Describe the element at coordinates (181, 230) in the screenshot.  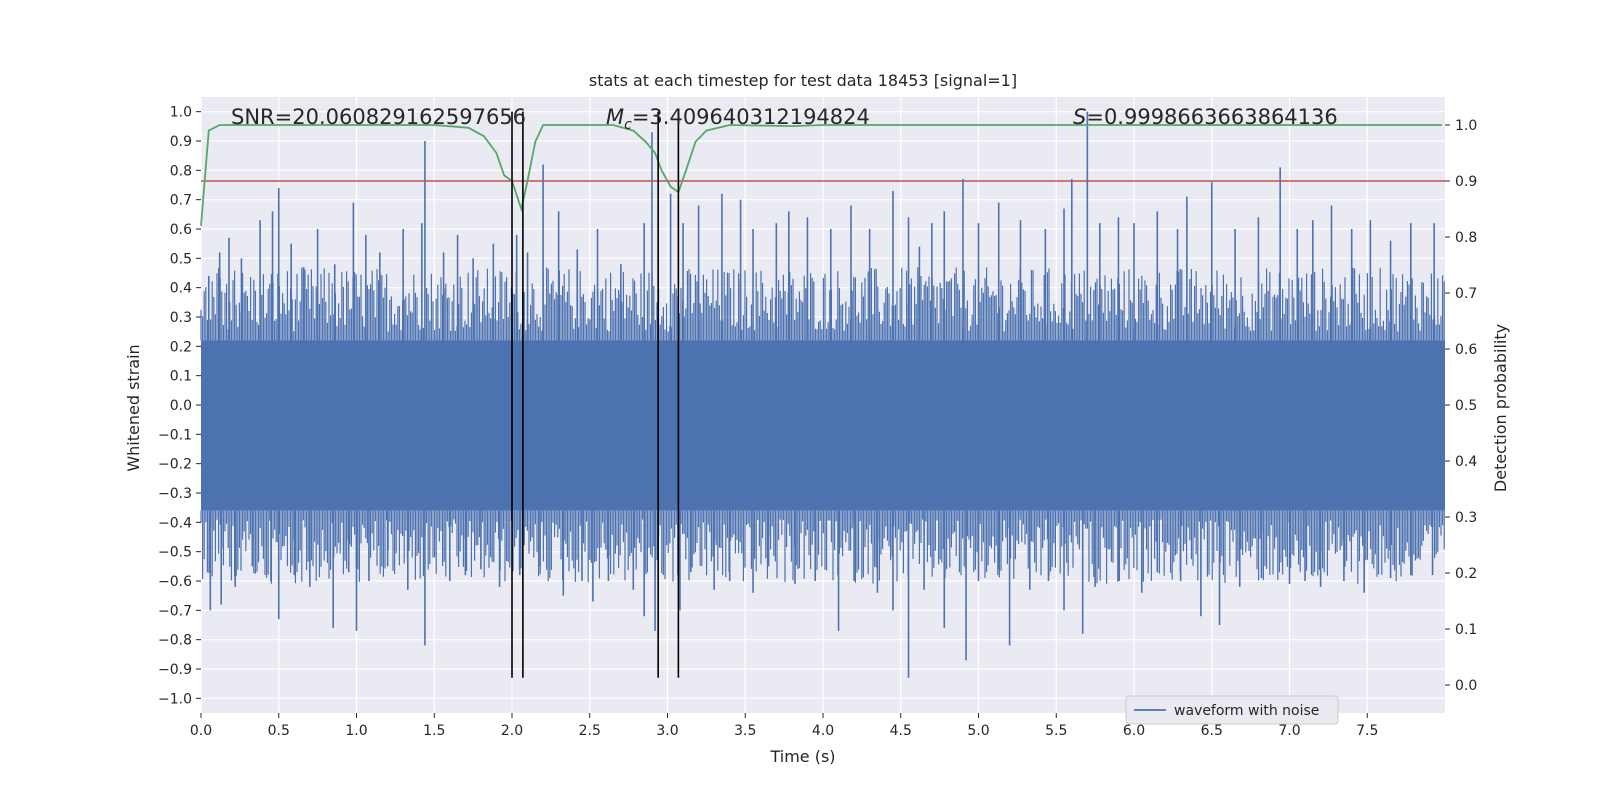
I see `y-tick-label: 0.6` at that location.